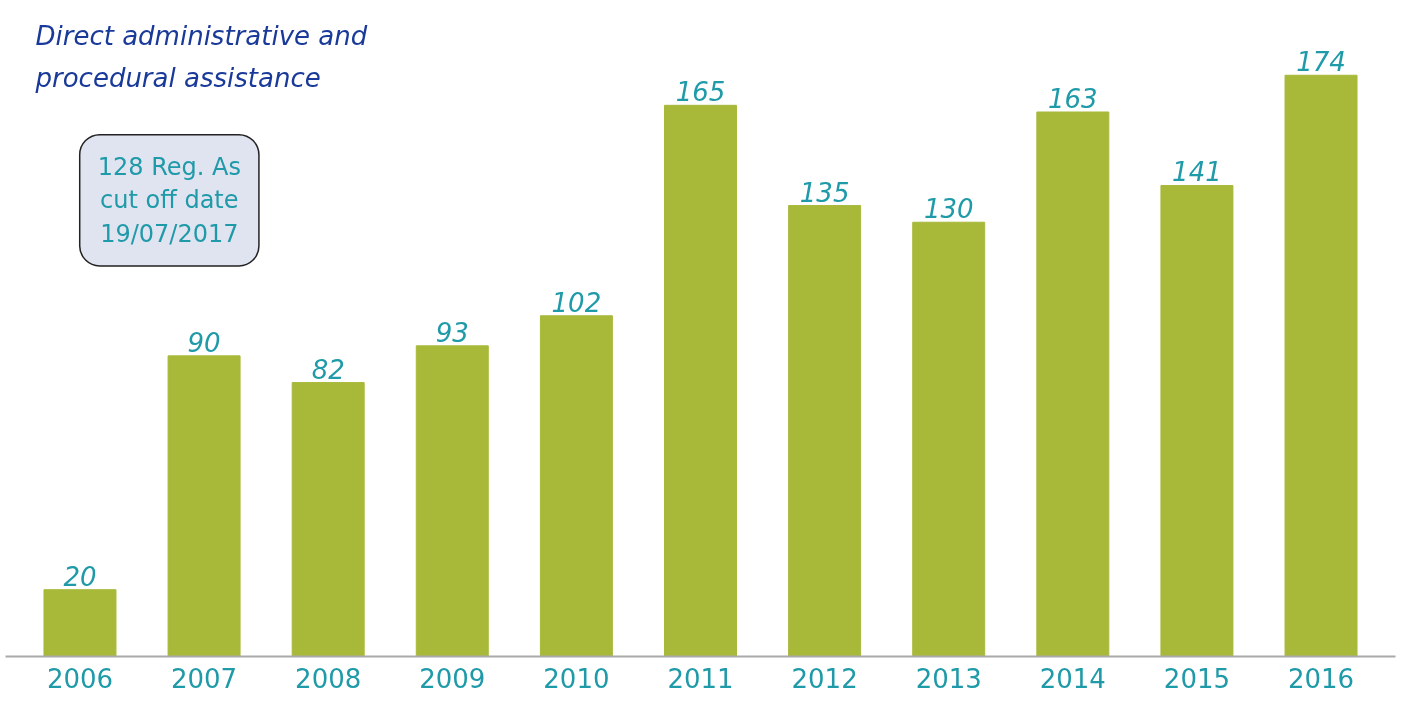  I want to click on data-label: 20, so click(80, 576).